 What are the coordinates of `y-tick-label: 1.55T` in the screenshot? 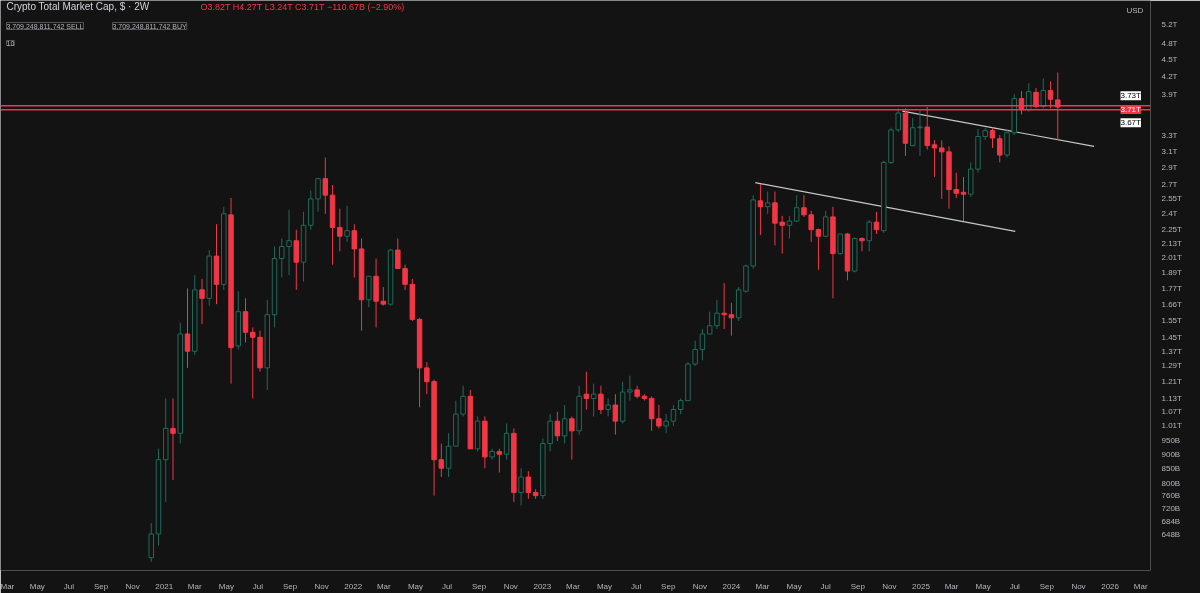 It's located at (1172, 321).